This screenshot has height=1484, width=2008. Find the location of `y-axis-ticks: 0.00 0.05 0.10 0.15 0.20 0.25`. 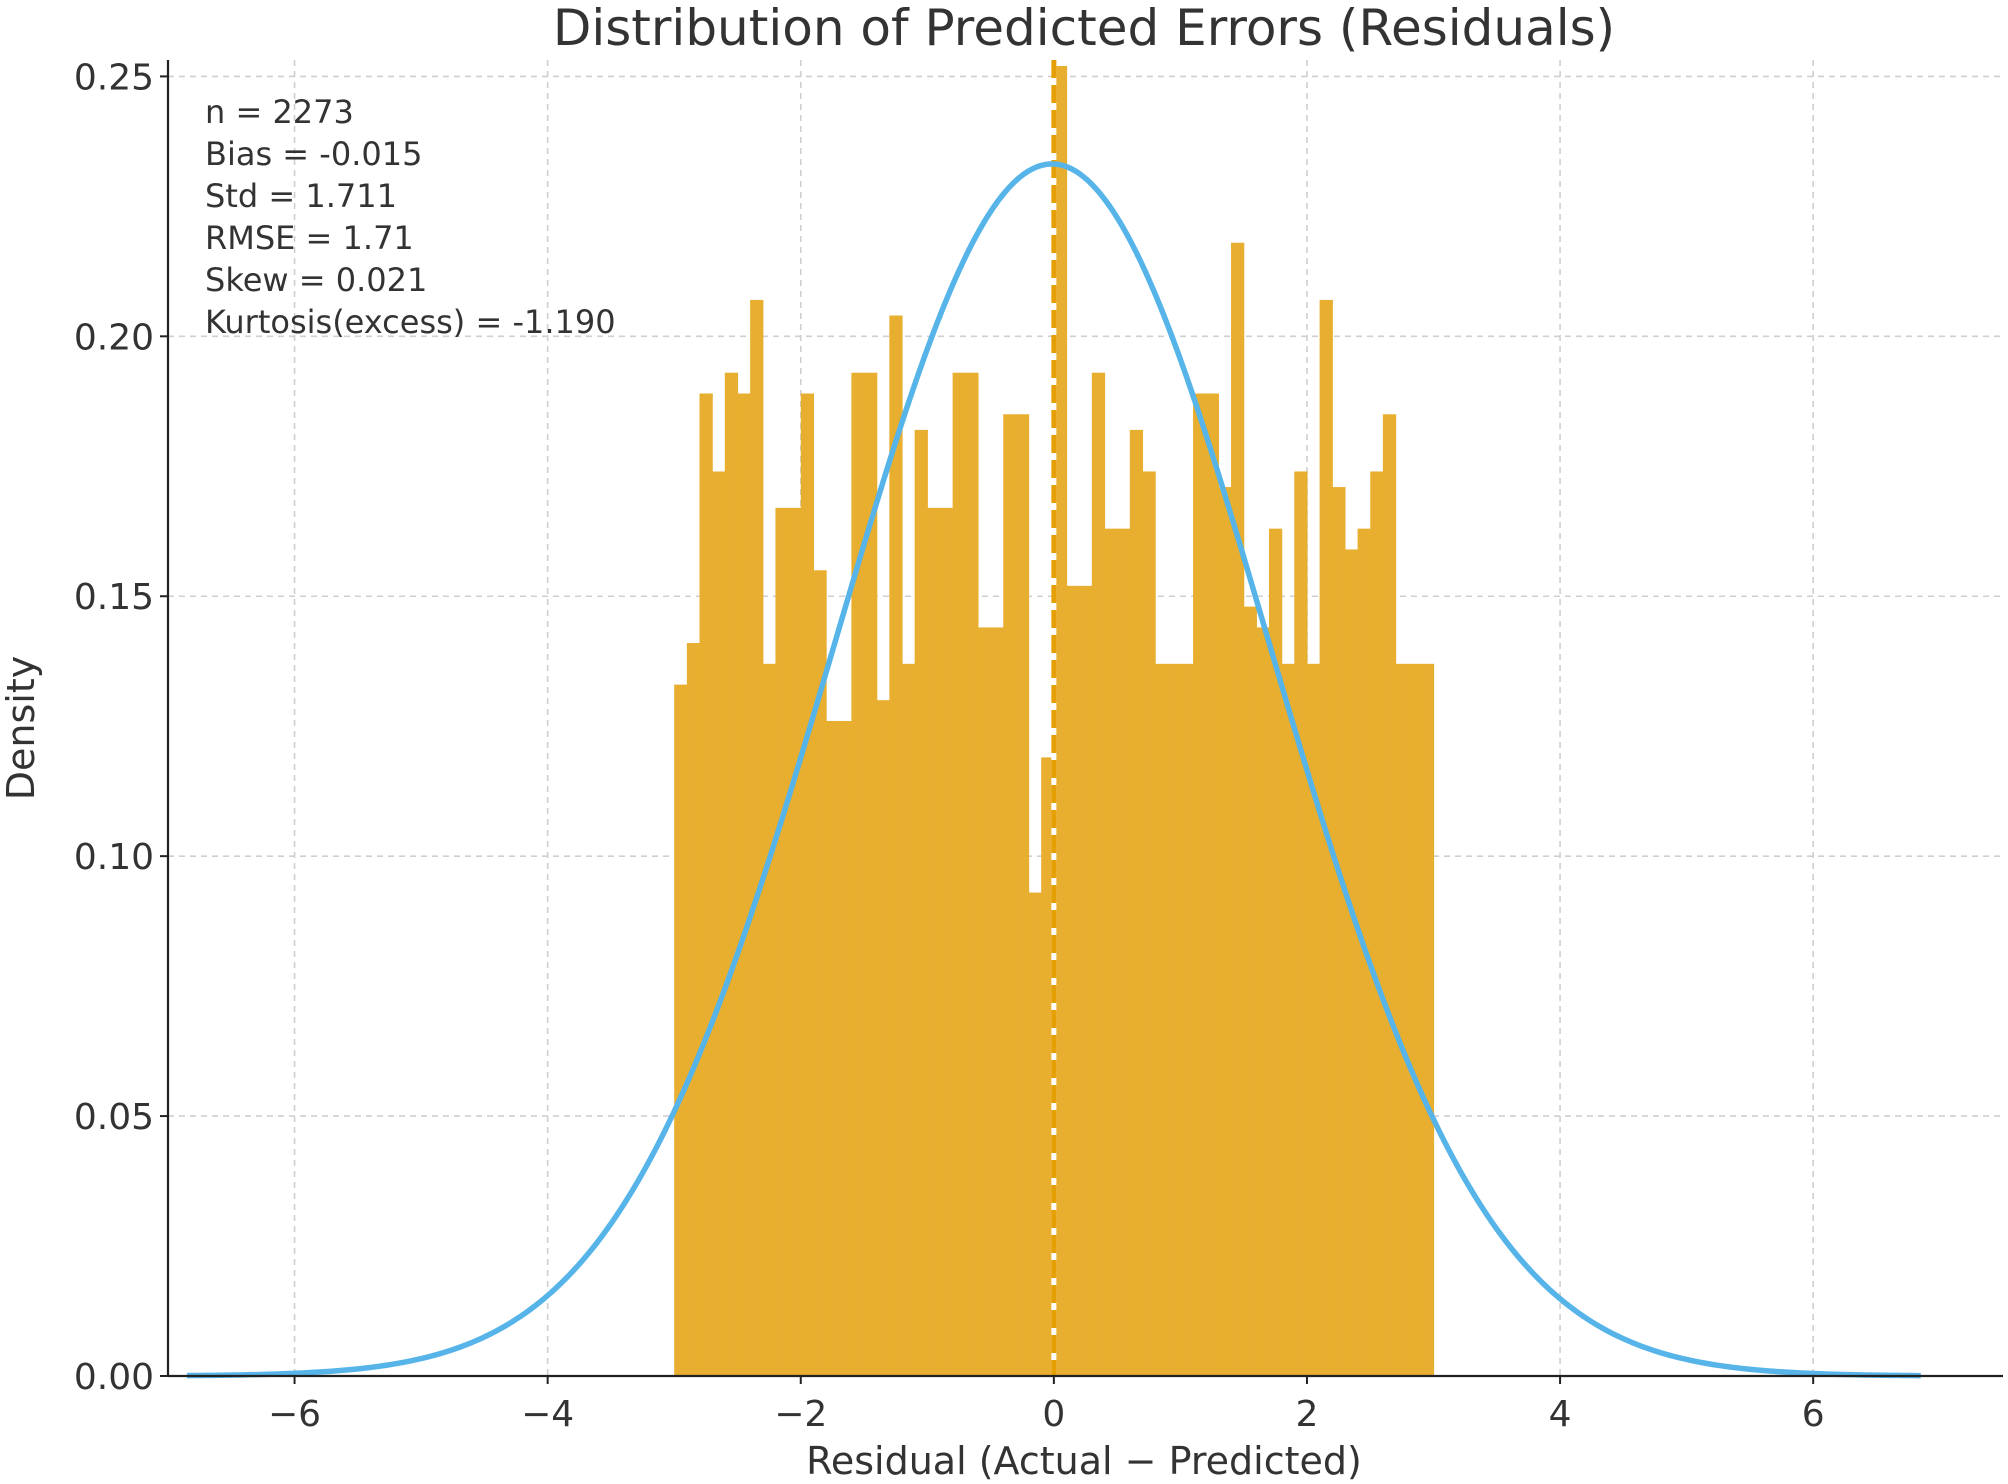

y-axis-ticks: 0.00 0.05 0.10 0.15 0.20 0.25 is located at coordinates (121, 727).